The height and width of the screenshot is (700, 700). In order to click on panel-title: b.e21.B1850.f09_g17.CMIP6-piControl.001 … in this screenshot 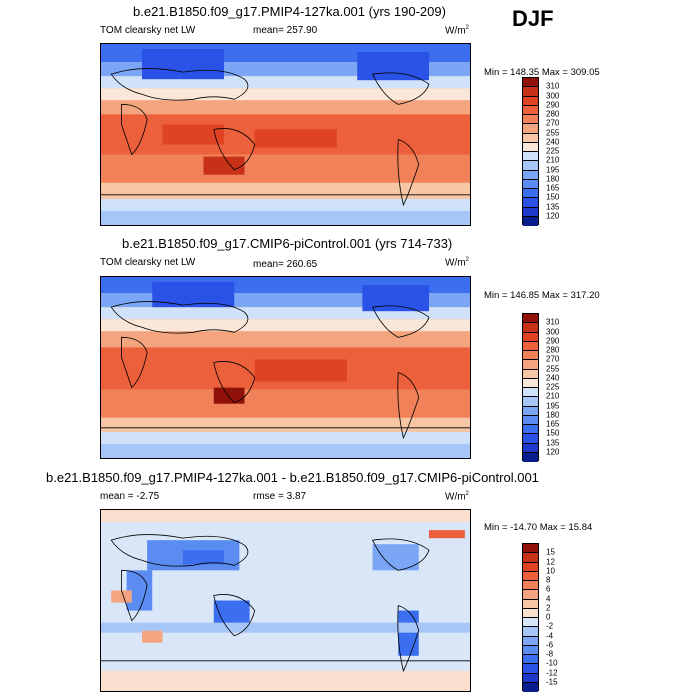, I will do `click(287, 243)`.